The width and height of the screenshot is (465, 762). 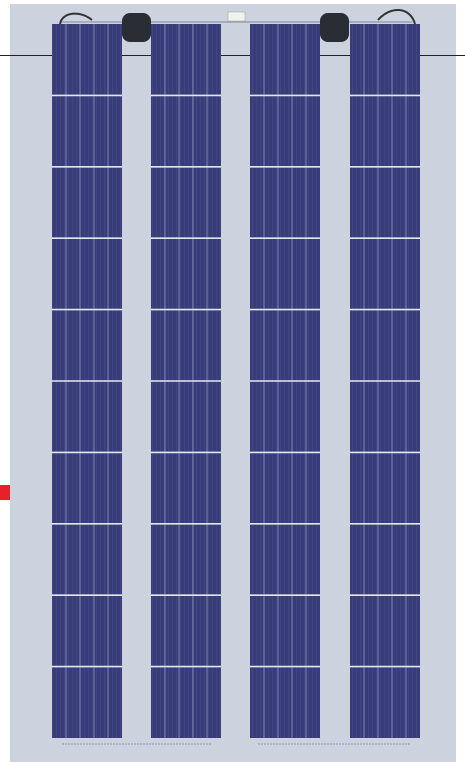 What do you see at coordinates (5, 492) in the screenshot?
I see `marker` at bounding box center [5, 492].